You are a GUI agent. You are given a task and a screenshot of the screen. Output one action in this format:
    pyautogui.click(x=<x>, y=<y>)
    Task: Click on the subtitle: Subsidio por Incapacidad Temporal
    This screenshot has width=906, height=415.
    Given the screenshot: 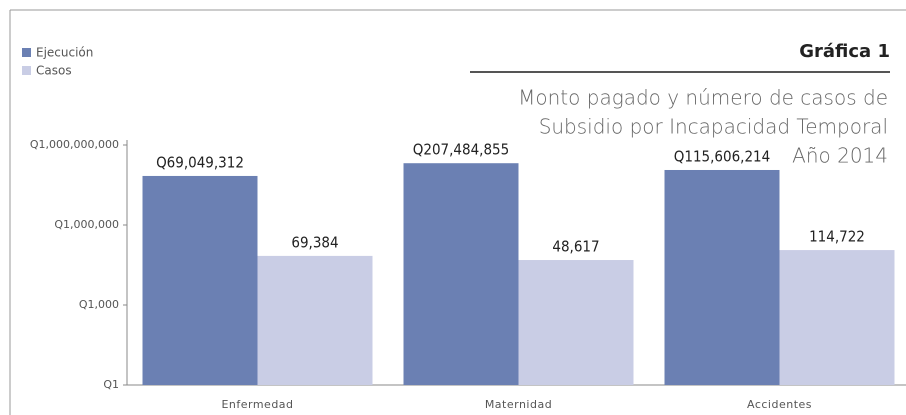 What is the action you would take?
    pyautogui.click(x=713, y=127)
    